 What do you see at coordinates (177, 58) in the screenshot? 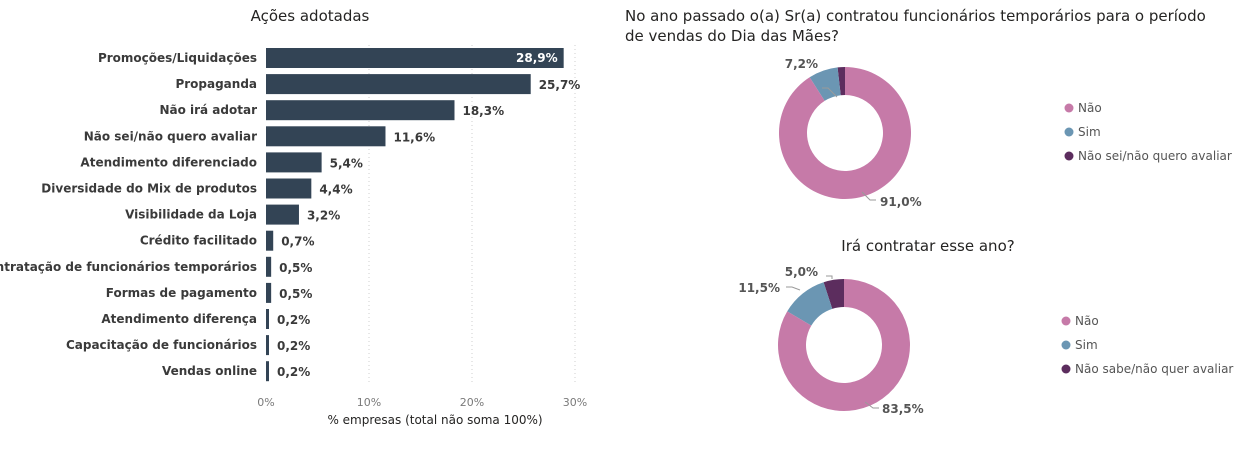
I see `bar-category-label: Promoções/Liquidações` at bounding box center [177, 58].